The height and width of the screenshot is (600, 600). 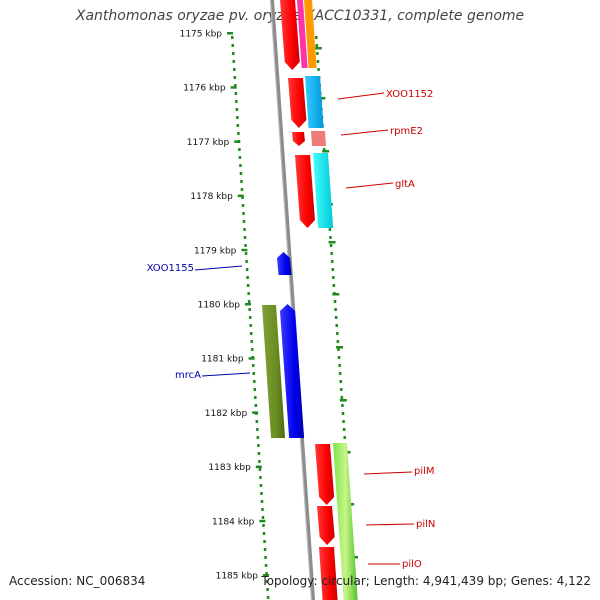 I want to click on ruler-tick-label: 1175 kbp, so click(x=201, y=35).